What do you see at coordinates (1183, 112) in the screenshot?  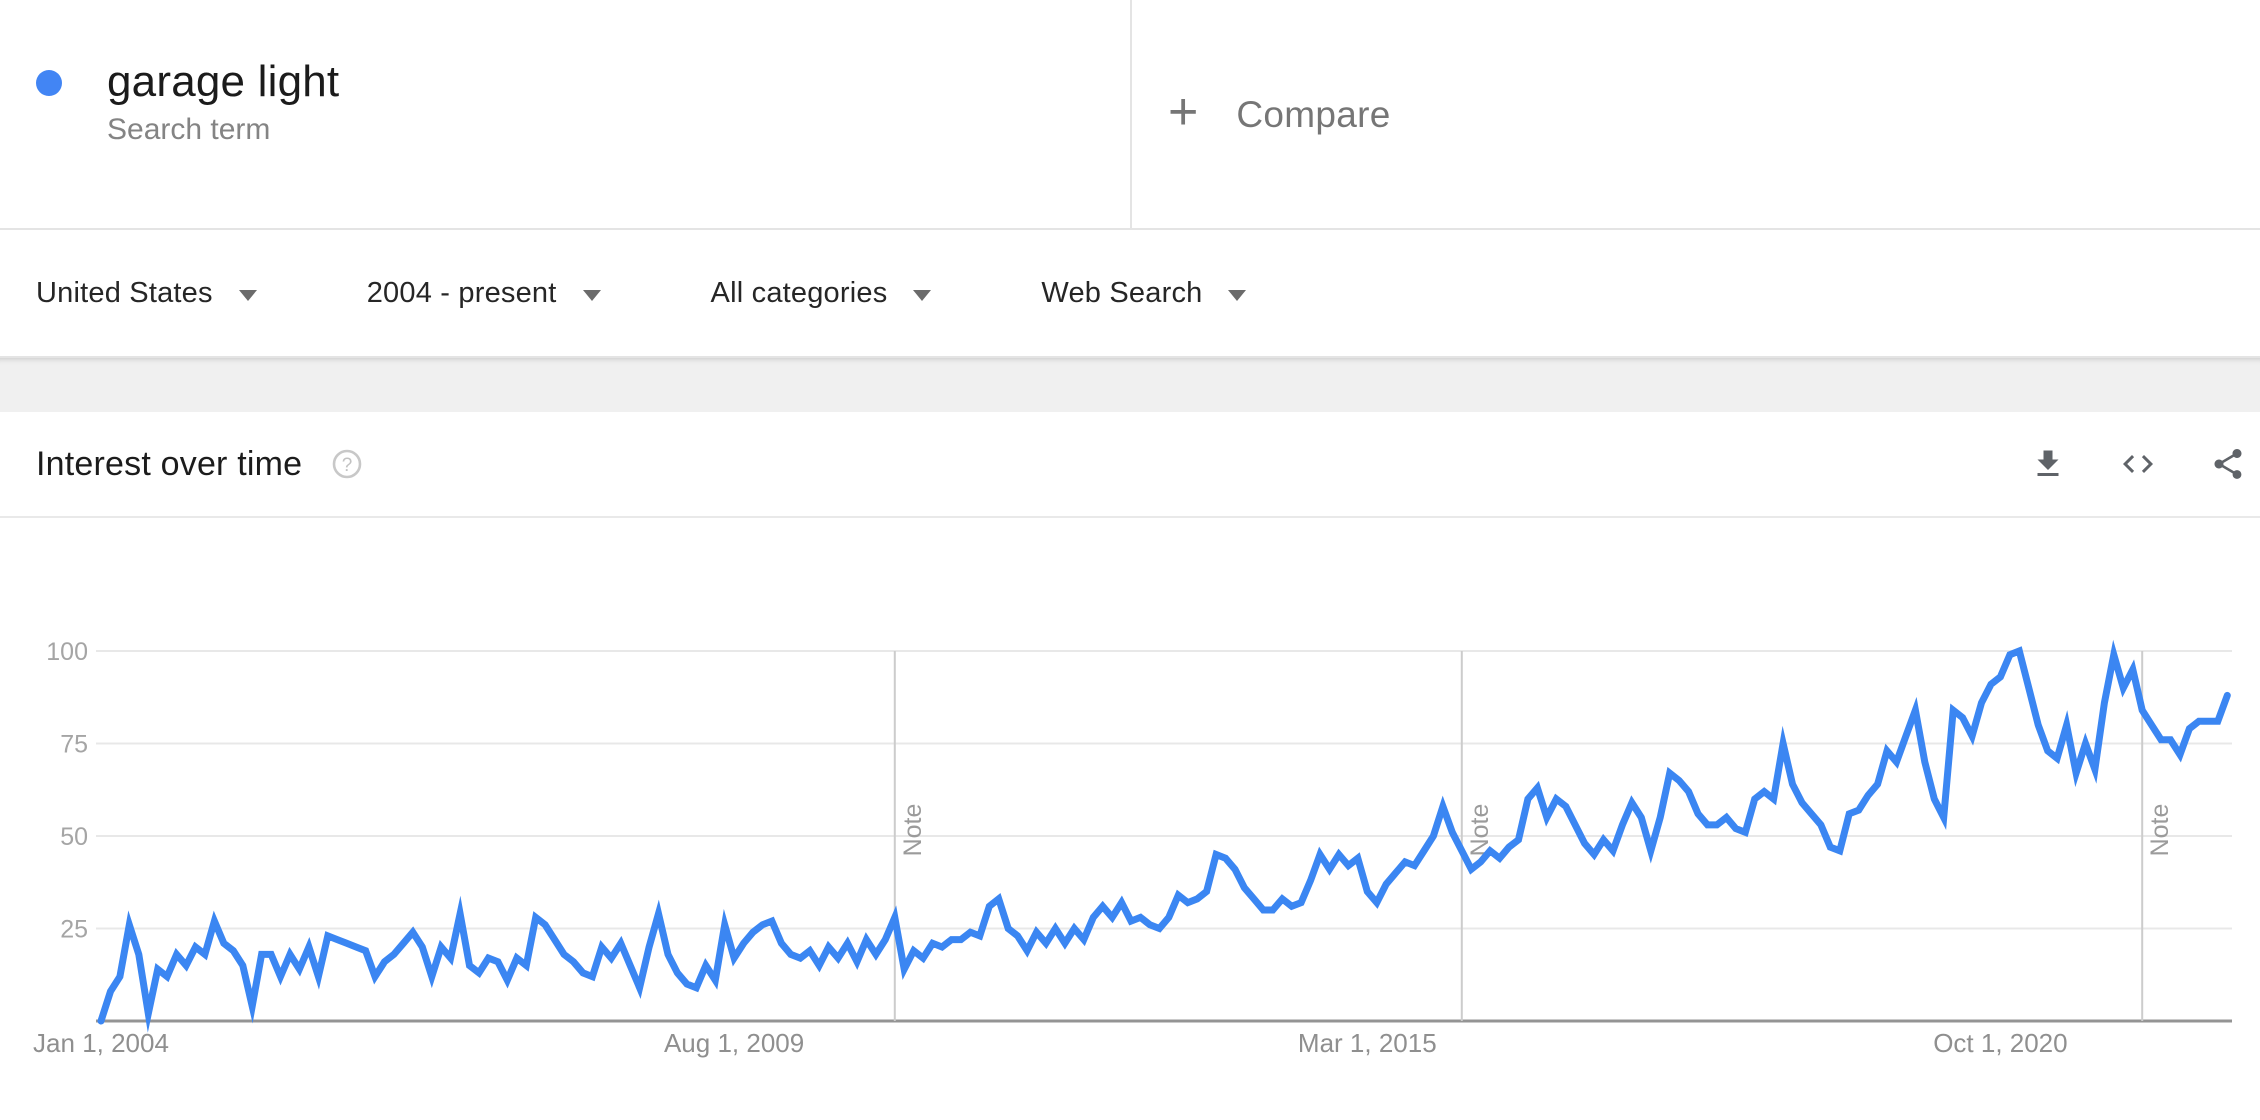 I see `plus-icon: +` at bounding box center [1183, 112].